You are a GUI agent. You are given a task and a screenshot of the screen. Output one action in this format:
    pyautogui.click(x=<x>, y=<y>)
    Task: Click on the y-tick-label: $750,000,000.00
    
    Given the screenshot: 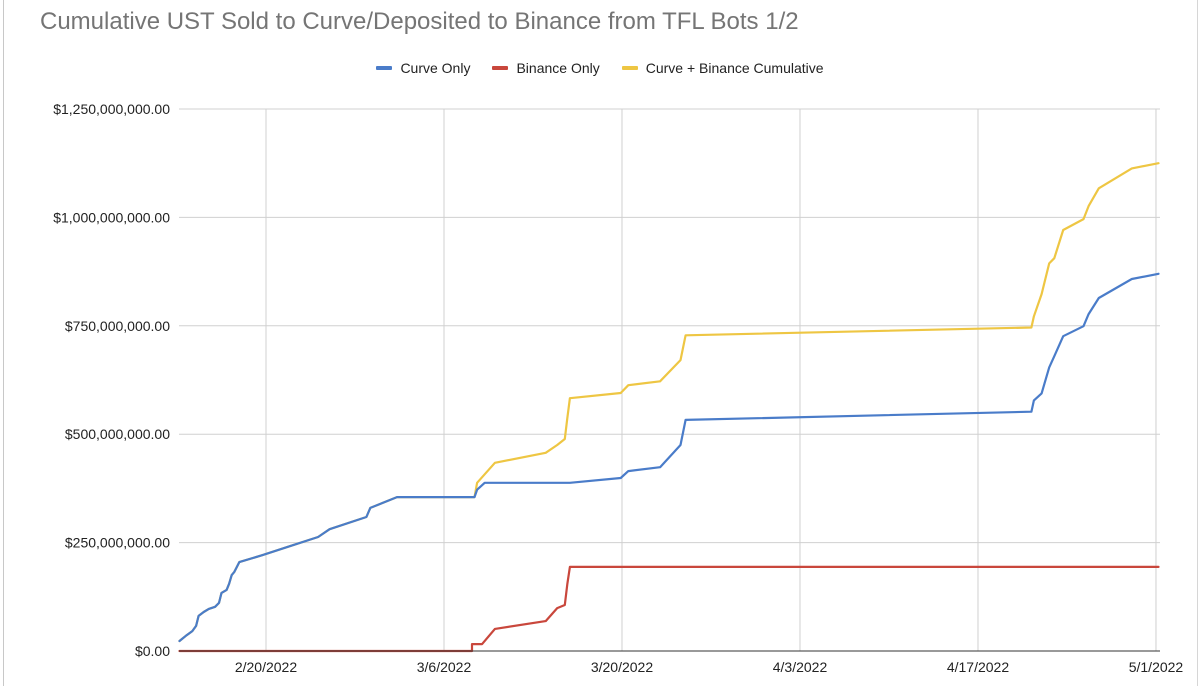 What is the action you would take?
    pyautogui.click(x=117, y=326)
    